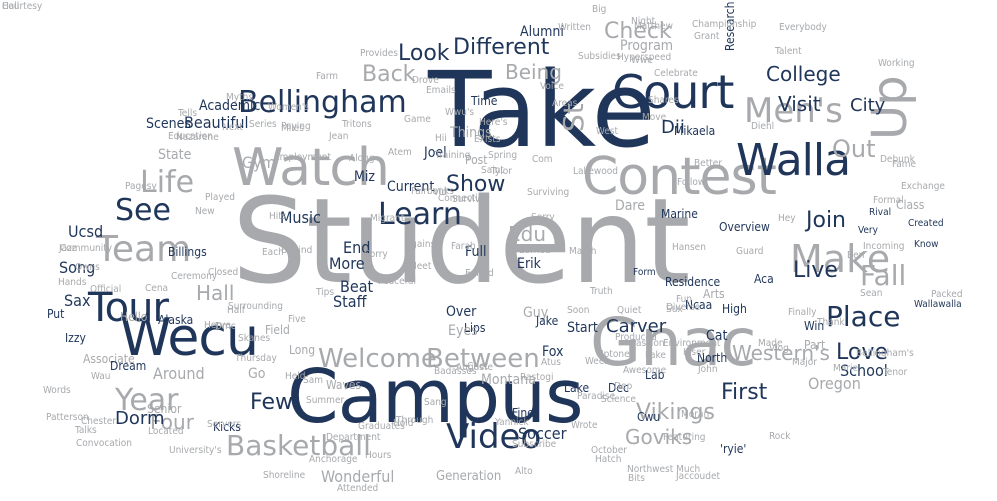 Image resolution: width=997 pixels, height=501 pixels. I want to click on word-made: Made, so click(770, 343).